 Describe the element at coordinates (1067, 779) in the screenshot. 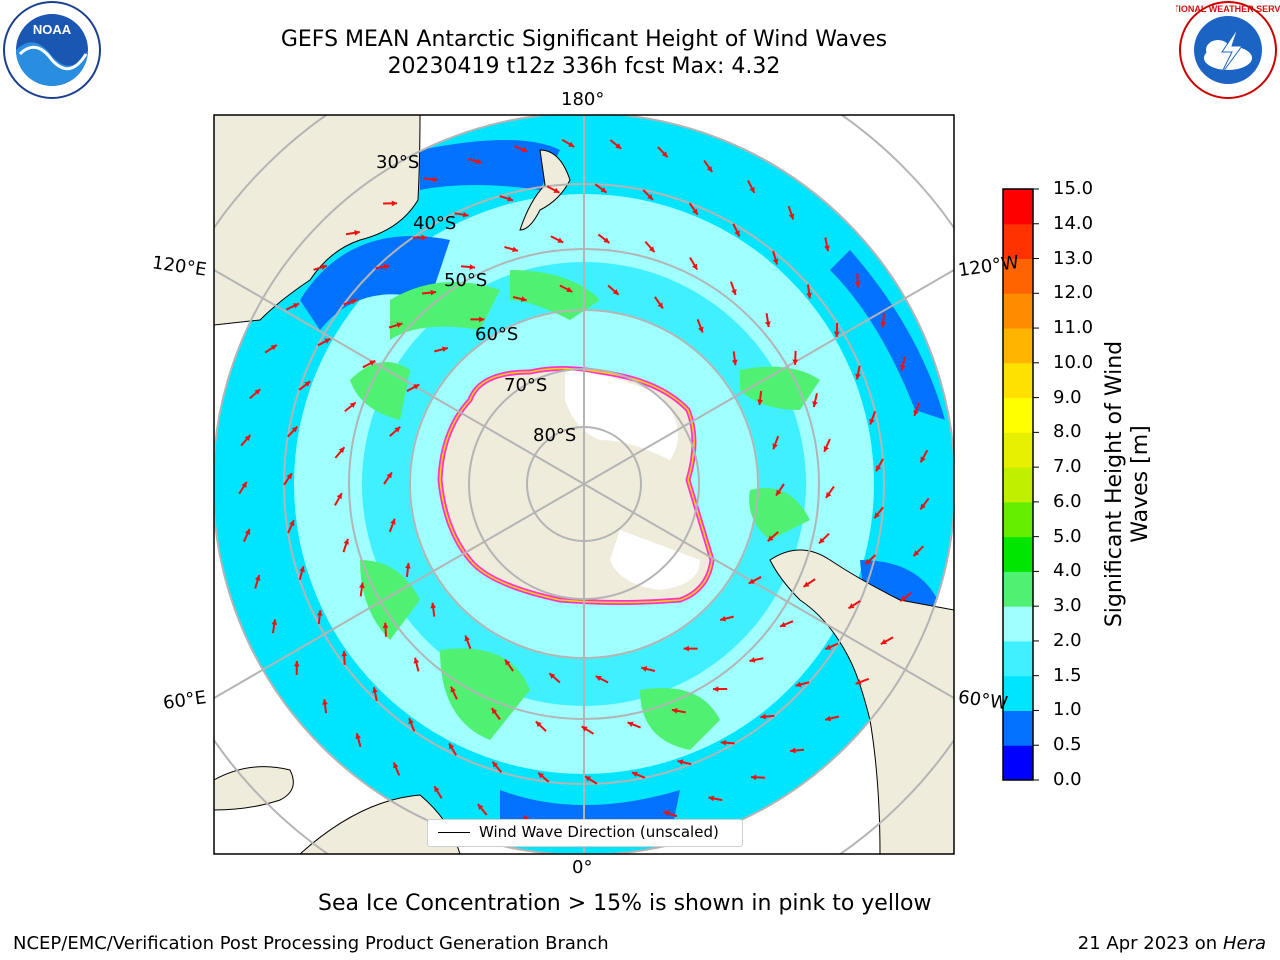

I see `colorbar-tick-label: 0.0` at that location.